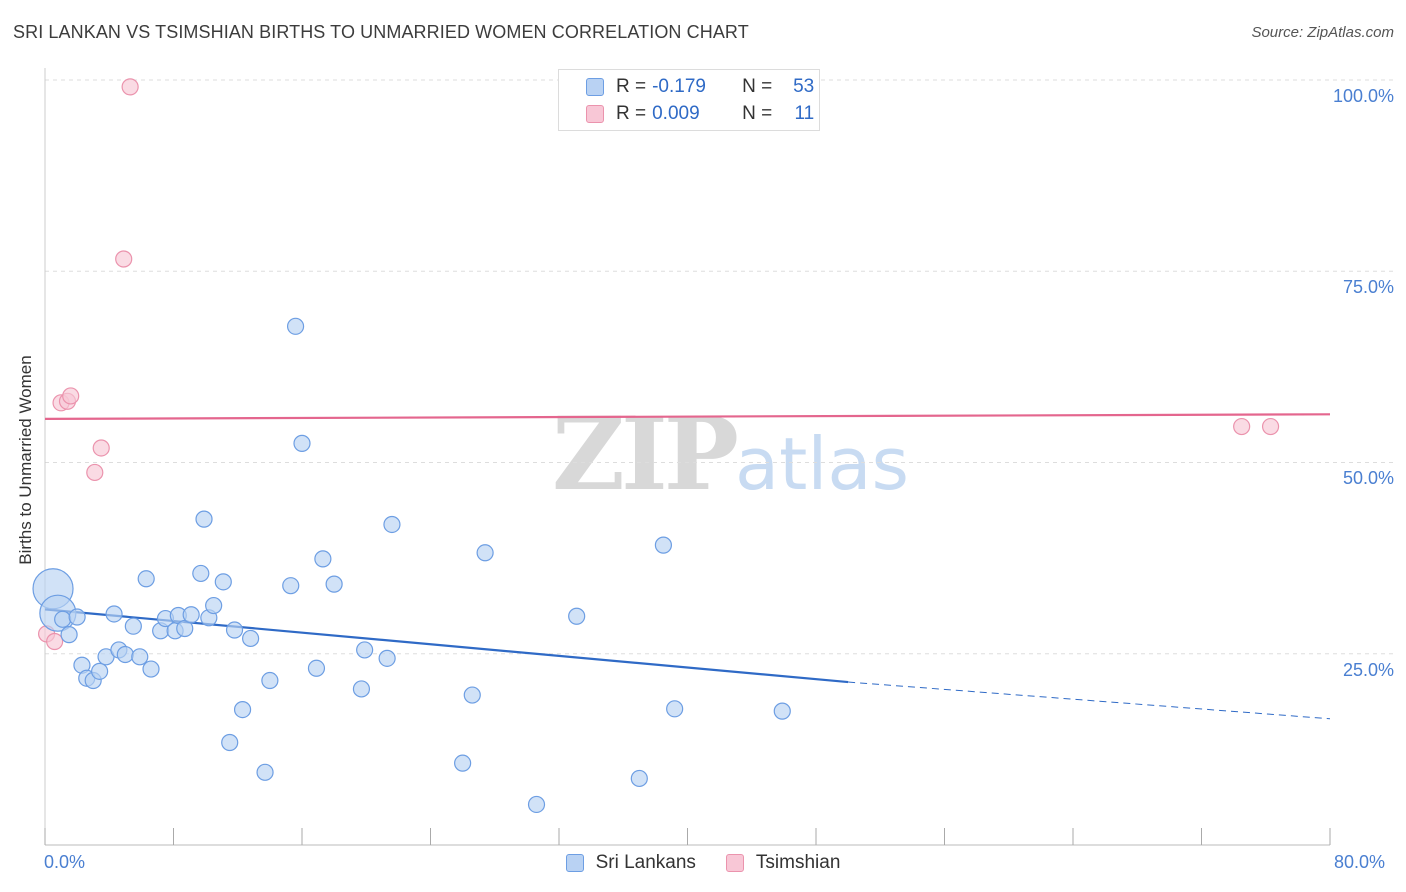  Describe the element at coordinates (679, 86) in the screenshot. I see `r-value: -0.179` at that location.